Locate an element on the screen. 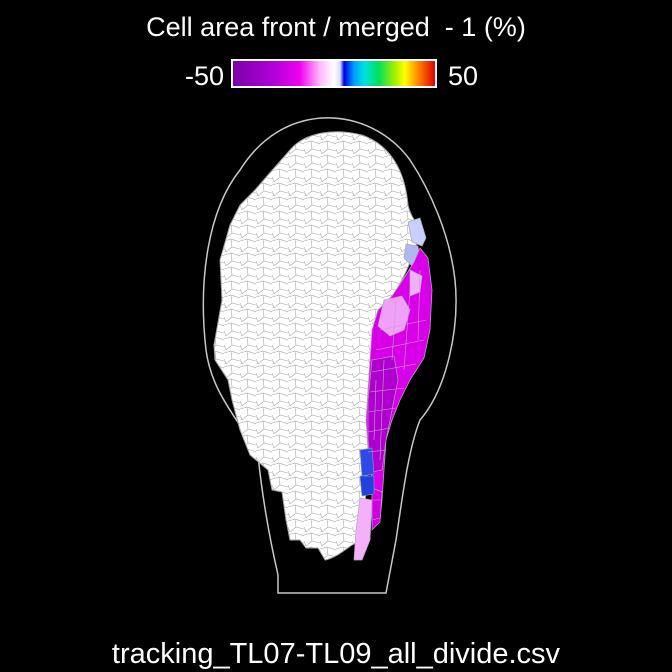  cell-cluster-increase is located at coordinates (367, 462).